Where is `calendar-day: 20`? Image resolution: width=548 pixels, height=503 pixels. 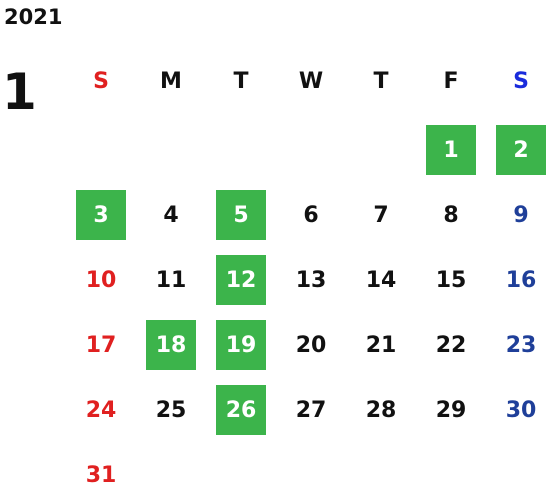
calendar-day: 20 is located at coordinates (311, 345).